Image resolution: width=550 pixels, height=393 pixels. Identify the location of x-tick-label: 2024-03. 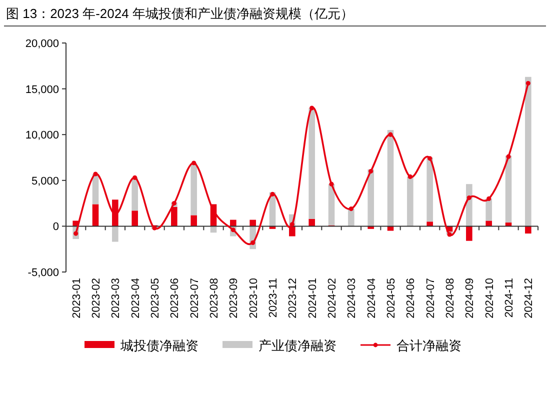
(352, 298).